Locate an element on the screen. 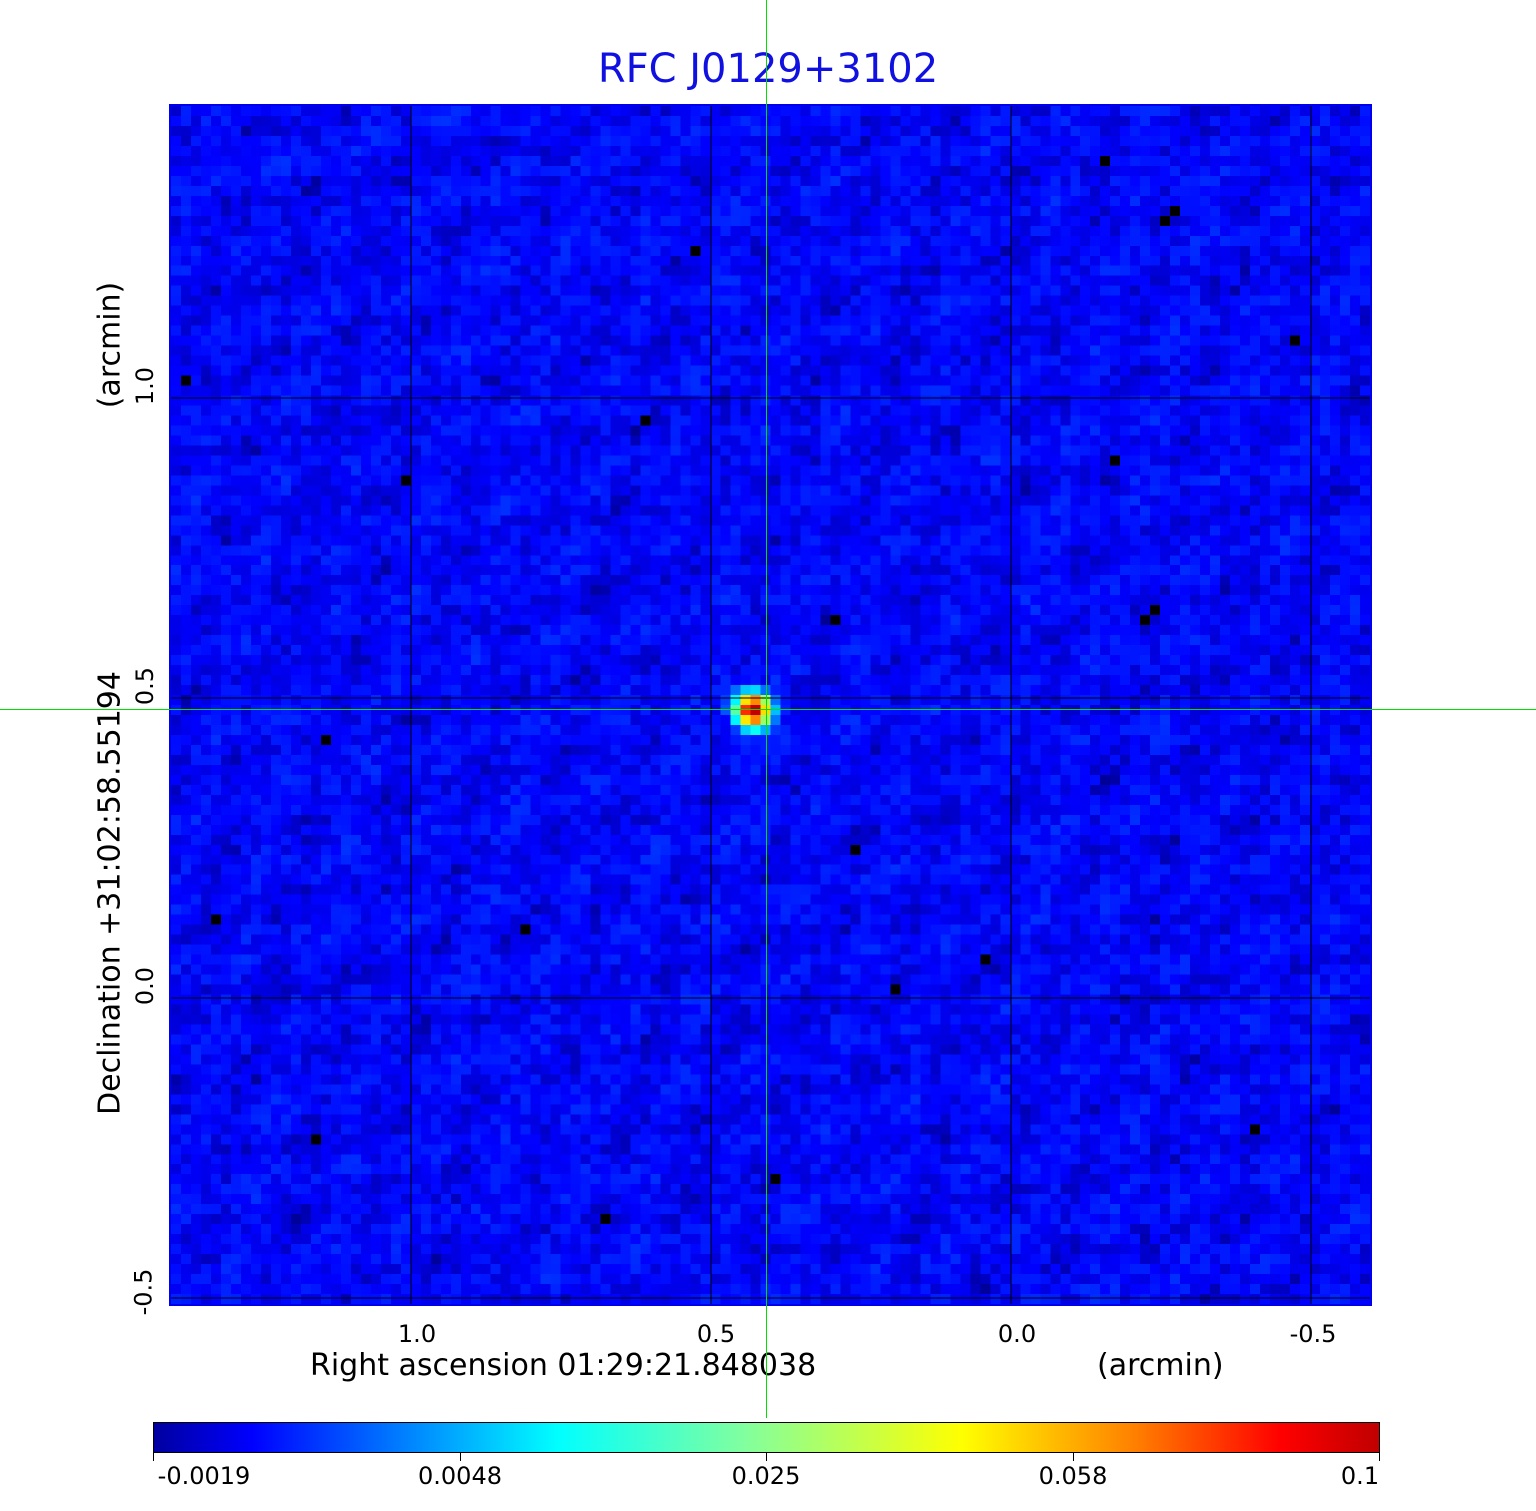 The height and width of the screenshot is (1511, 1536). y-tick-label: 0.0 is located at coordinates (145, 986).